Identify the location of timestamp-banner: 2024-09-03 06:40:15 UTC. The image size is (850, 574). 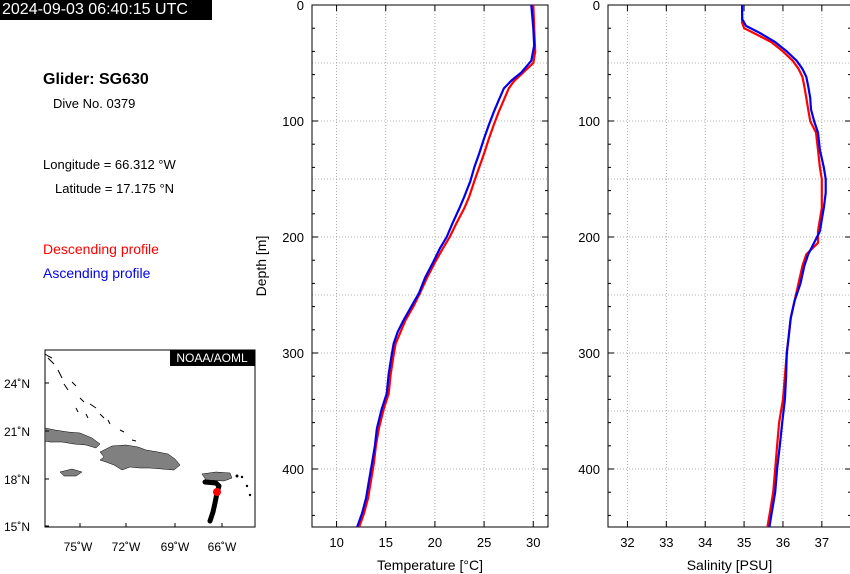
(106, 10).